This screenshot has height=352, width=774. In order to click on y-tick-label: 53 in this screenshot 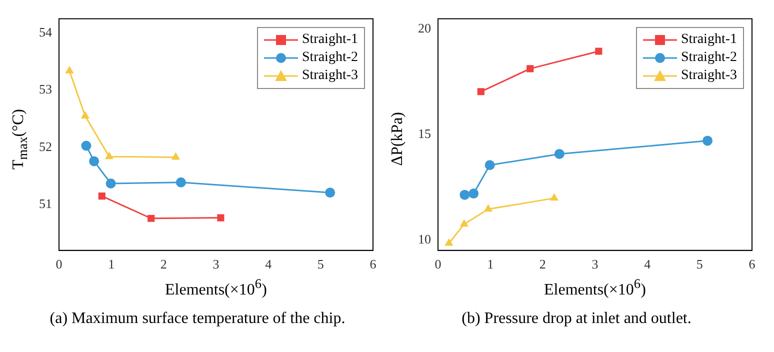, I will do `click(45, 89)`.